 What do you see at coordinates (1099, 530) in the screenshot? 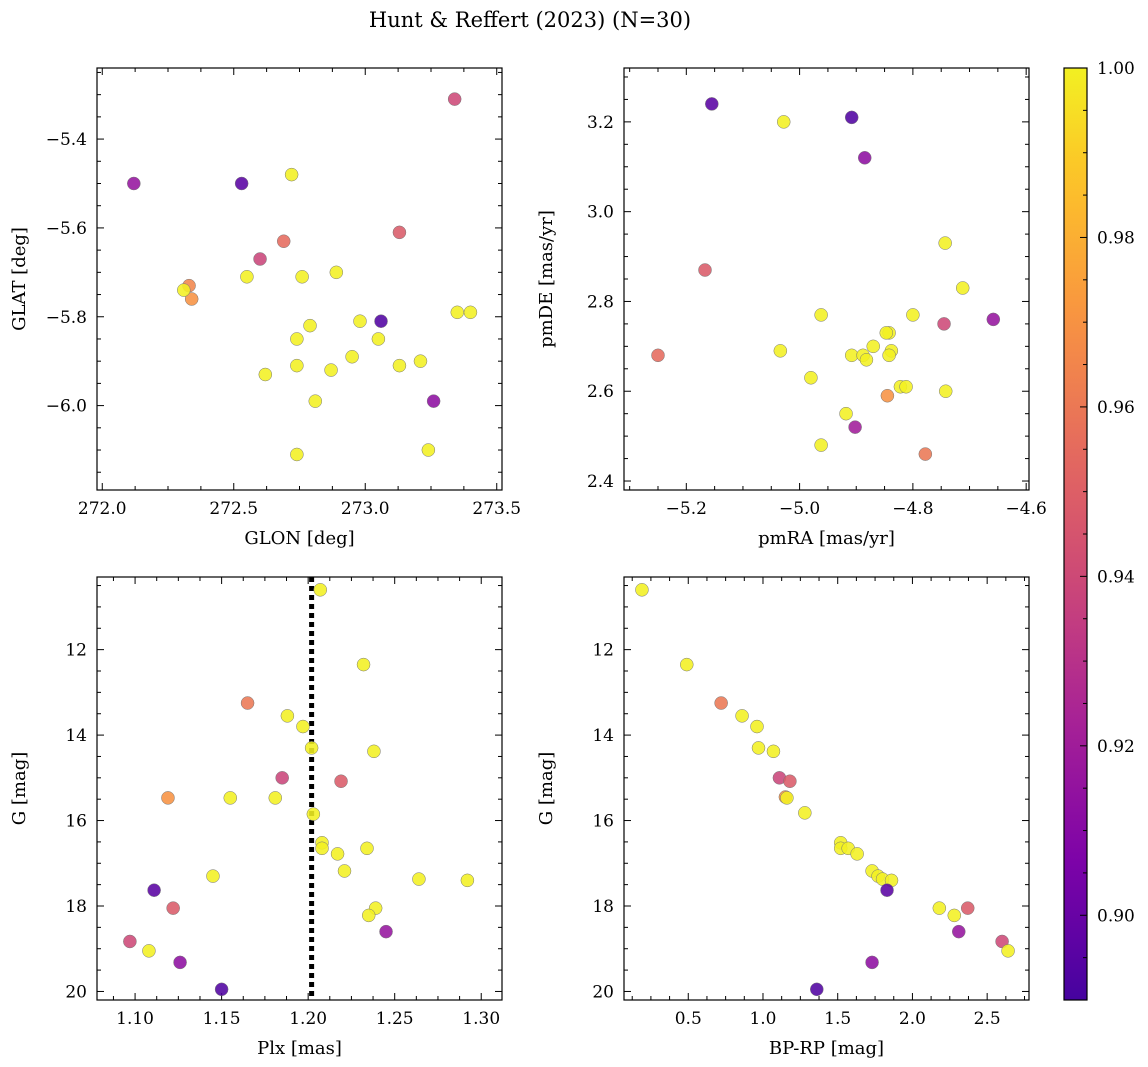
I see `colorbar: 0.90 0.92 0.94 0.96 0.98 1.00` at bounding box center [1099, 530].